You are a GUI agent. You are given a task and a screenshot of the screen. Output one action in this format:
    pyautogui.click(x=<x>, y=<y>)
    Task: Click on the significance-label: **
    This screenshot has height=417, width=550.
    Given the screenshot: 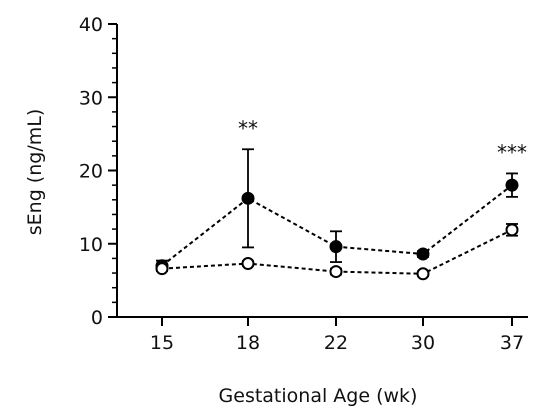 What is the action you would take?
    pyautogui.click(x=248, y=128)
    